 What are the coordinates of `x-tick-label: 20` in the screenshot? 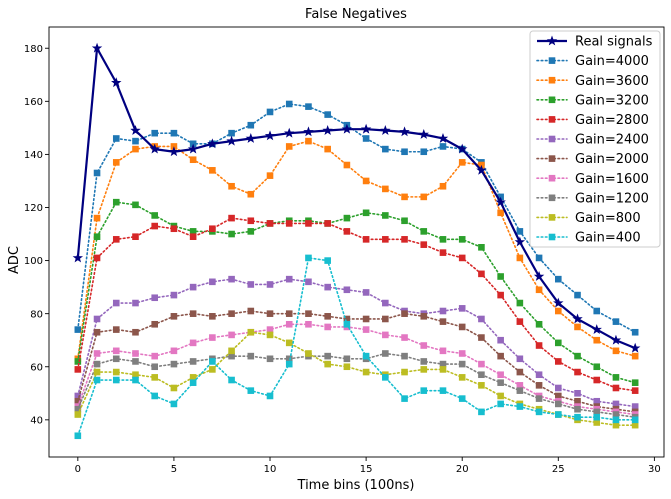 It's located at (462, 469).